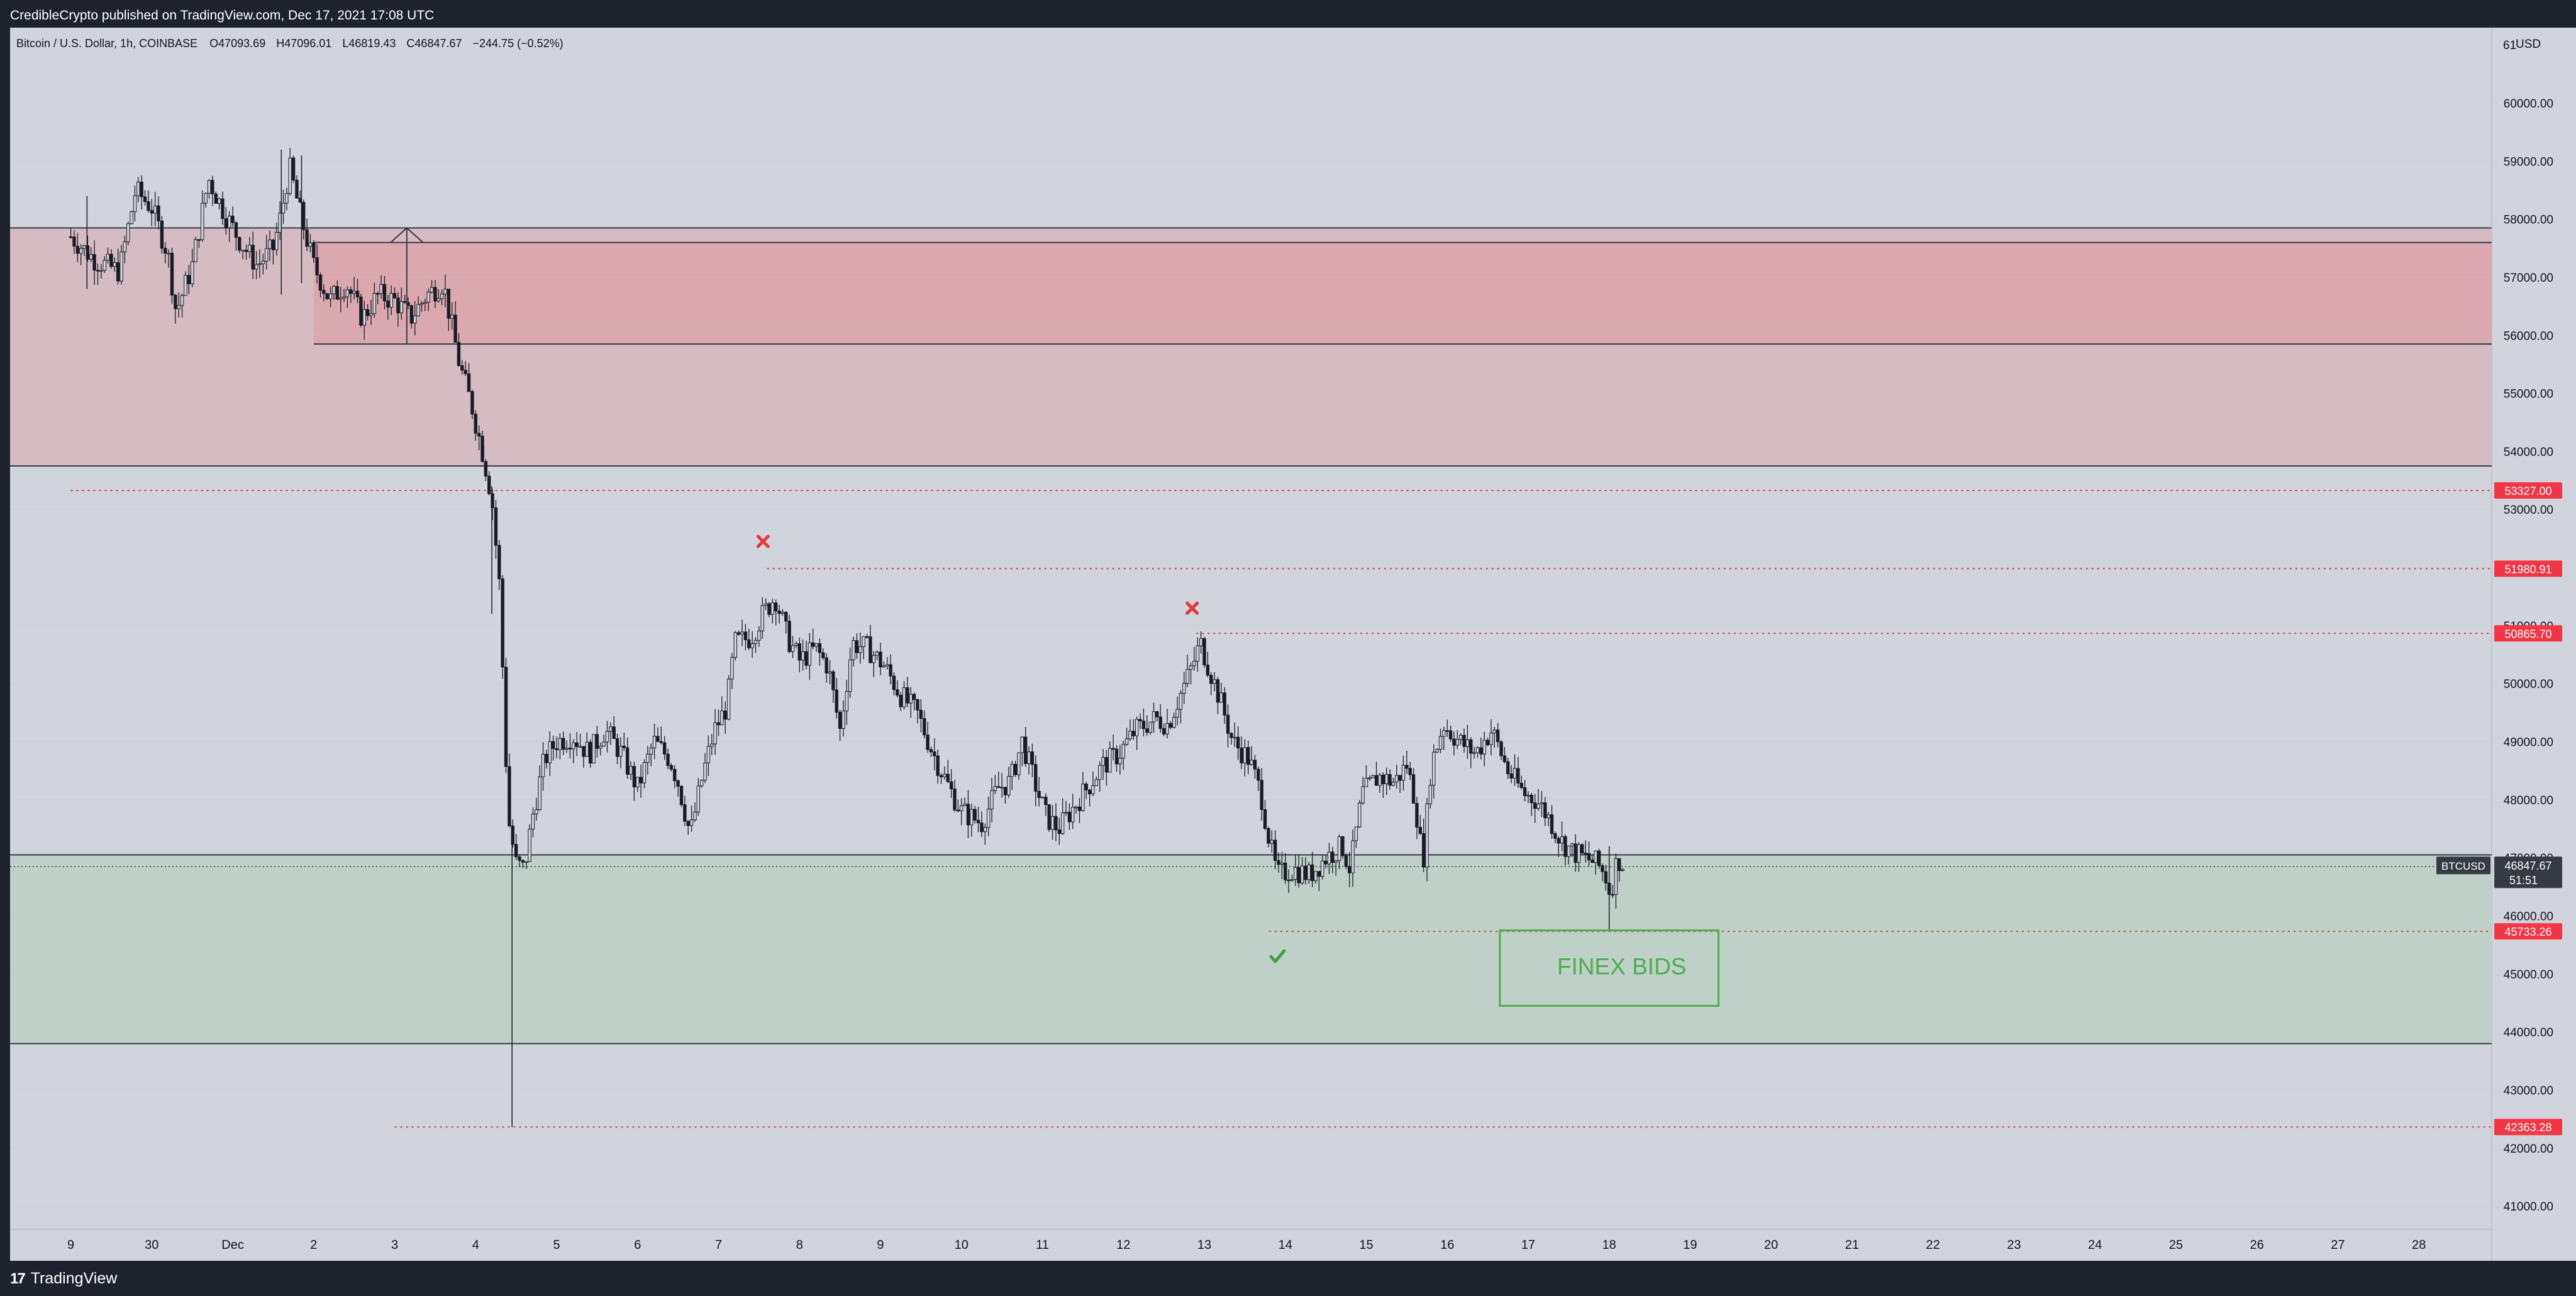 Image resolution: width=2576 pixels, height=1296 pixels. Describe the element at coordinates (237, 43) in the screenshot. I see `ohlc-open: O47093.69` at that location.